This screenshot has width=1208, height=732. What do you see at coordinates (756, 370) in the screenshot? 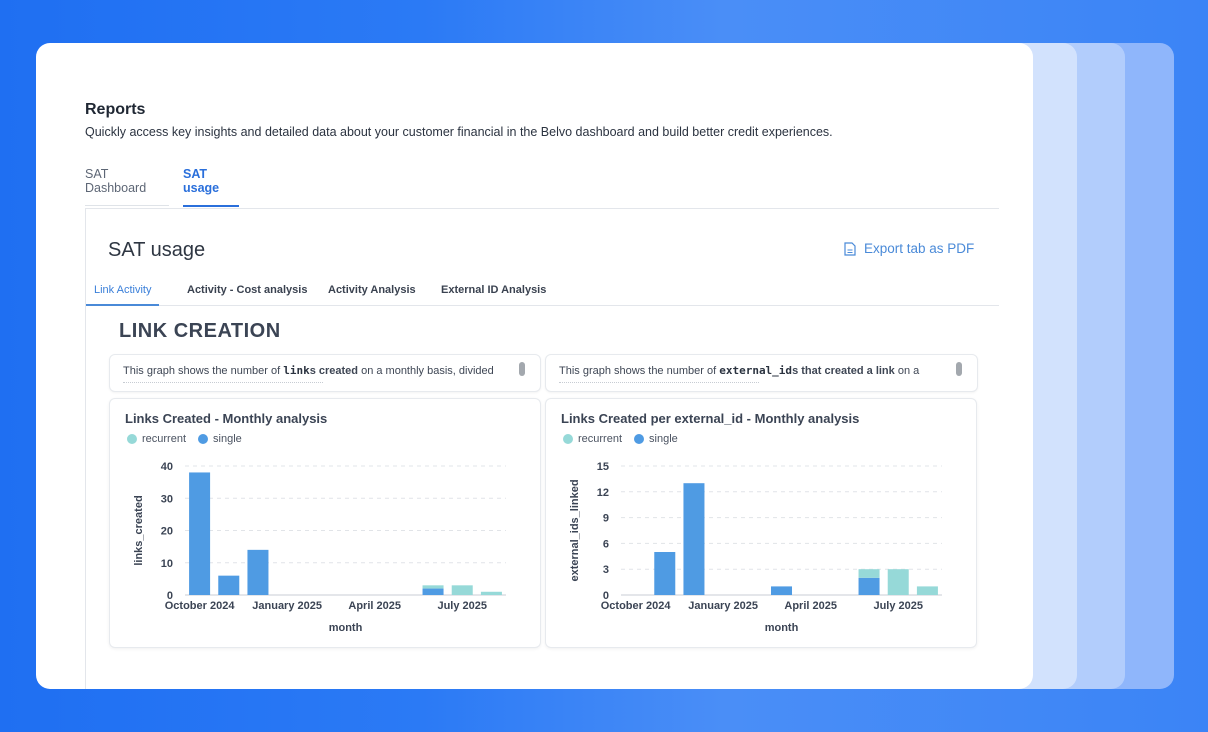
I see `desc-code: external_id` at bounding box center [756, 370].